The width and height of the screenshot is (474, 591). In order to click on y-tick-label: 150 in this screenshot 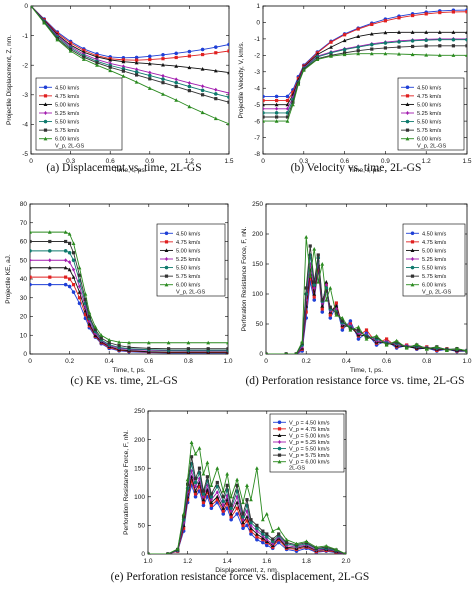, I will do `click(257, 264)`.